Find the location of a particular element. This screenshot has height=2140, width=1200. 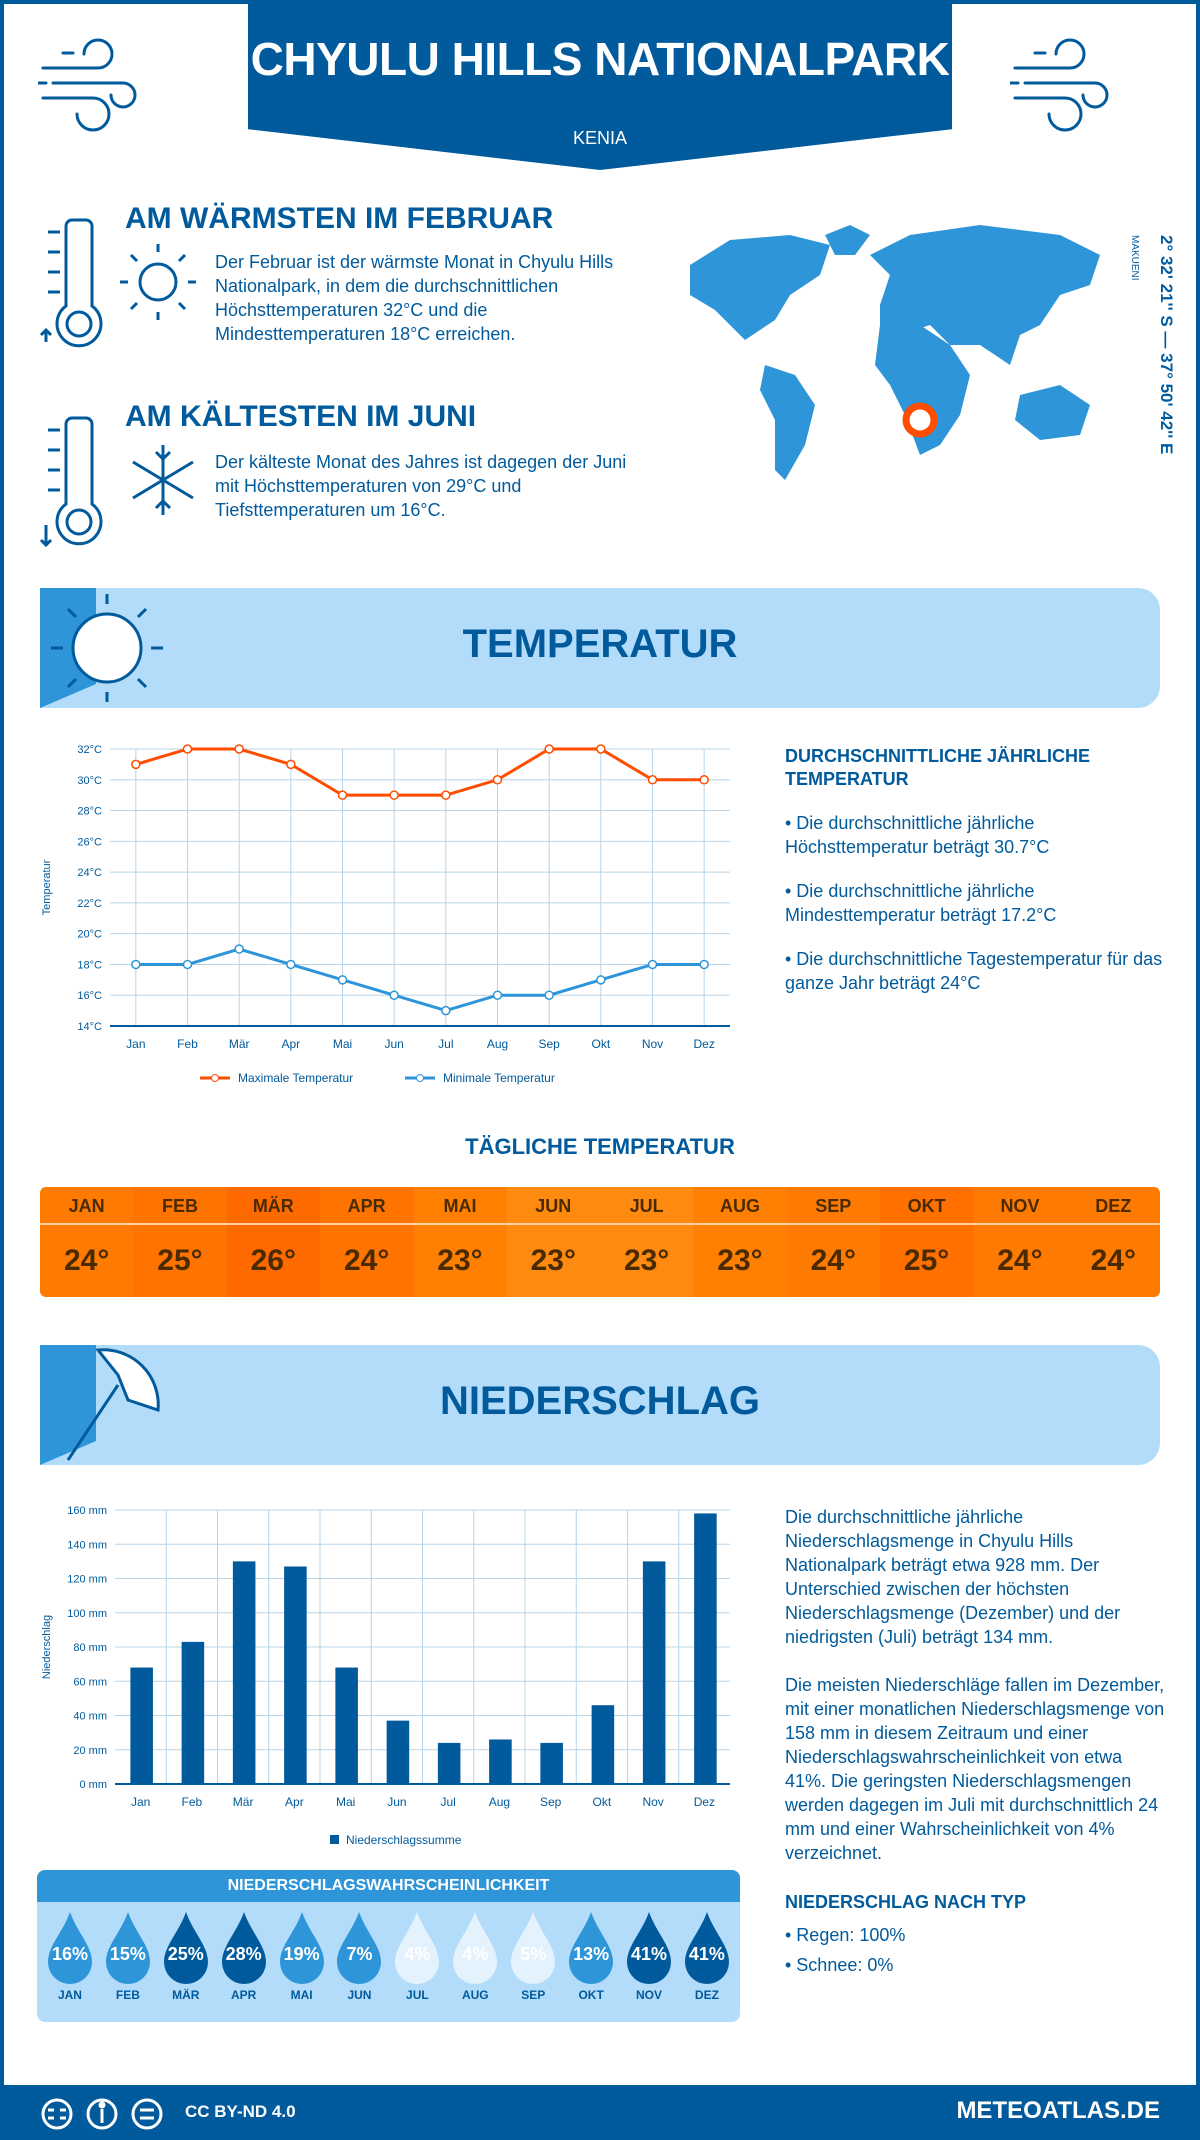

daily-temp-sep: SEP 24° is located at coordinates (833, 1242).